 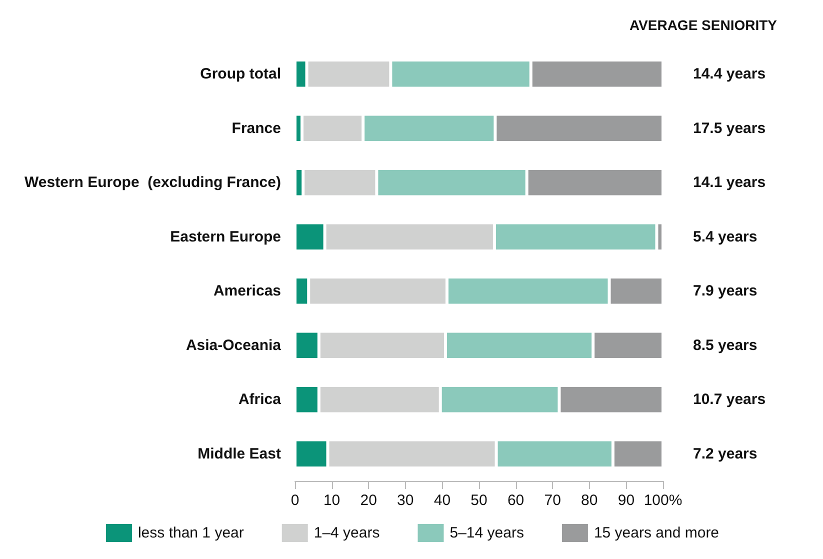 I want to click on text: 7.2 years, so click(x=725, y=453).